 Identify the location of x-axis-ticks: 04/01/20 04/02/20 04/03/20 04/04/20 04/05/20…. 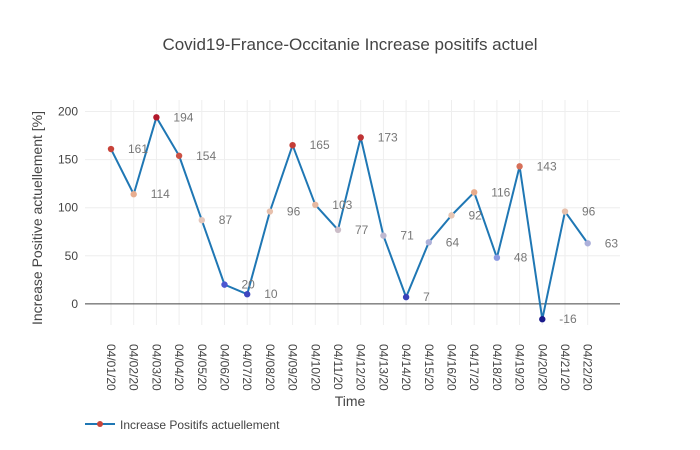
(349, 367).